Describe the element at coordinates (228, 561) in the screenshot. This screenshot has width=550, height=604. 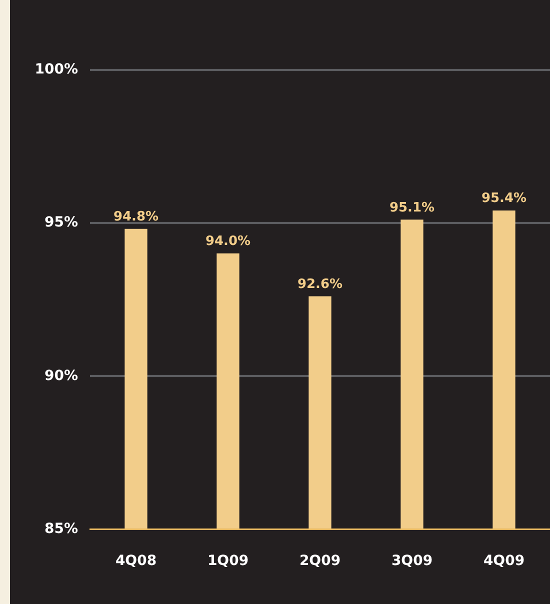
I see `x-tick-label: 1Q09` at that location.